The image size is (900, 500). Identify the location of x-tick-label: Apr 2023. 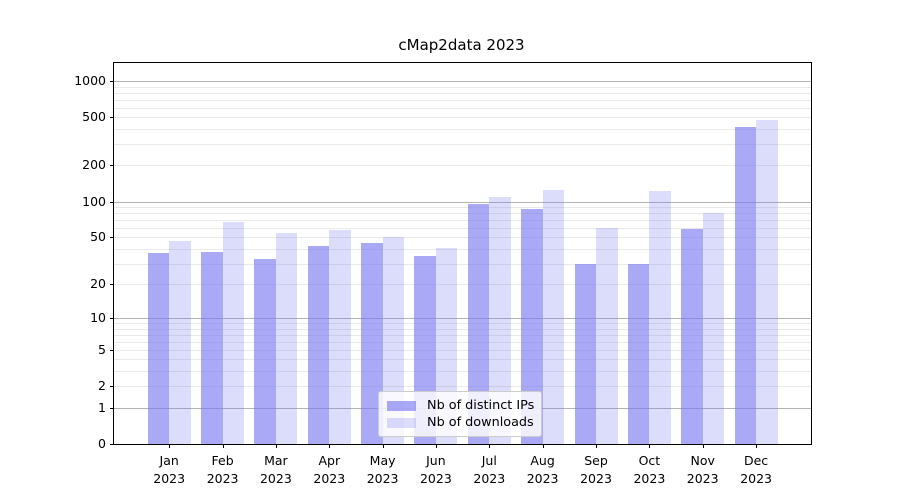
(329, 469).